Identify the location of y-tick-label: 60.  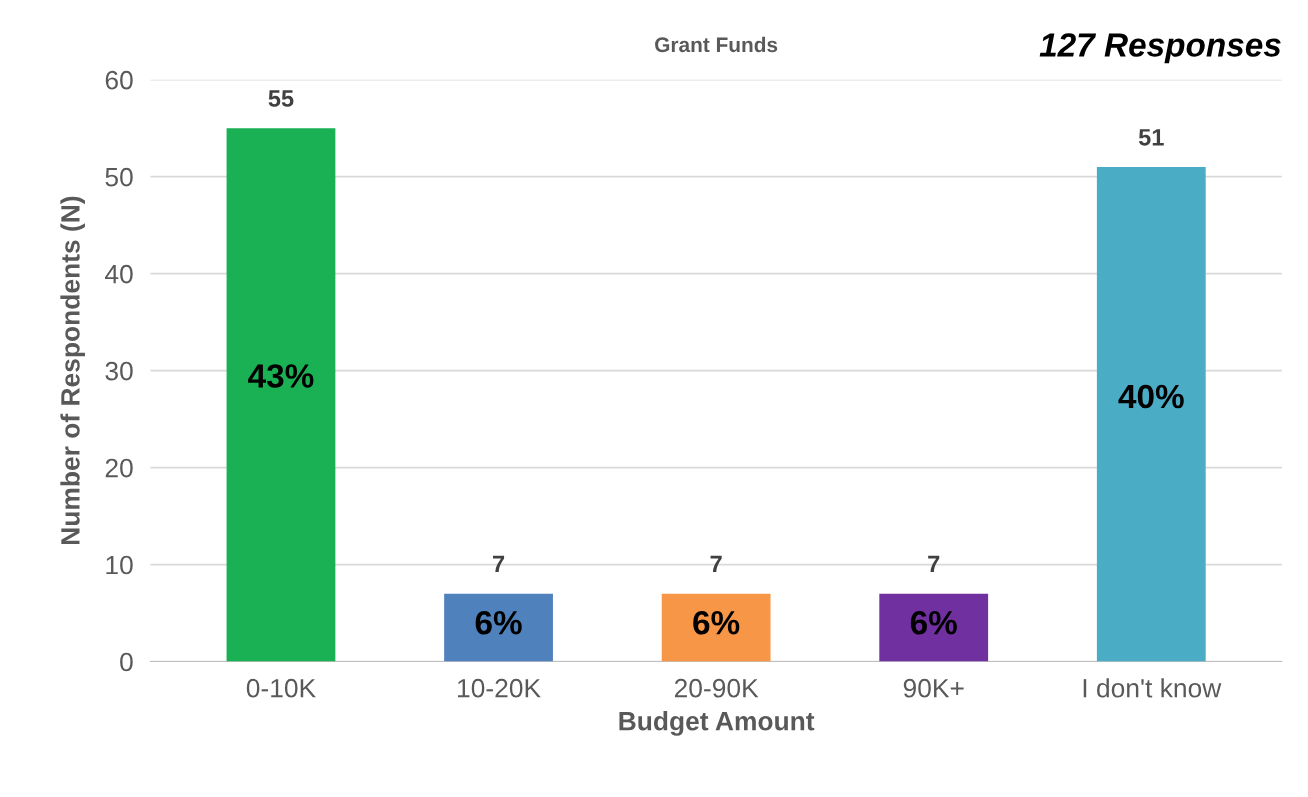
(119, 80).